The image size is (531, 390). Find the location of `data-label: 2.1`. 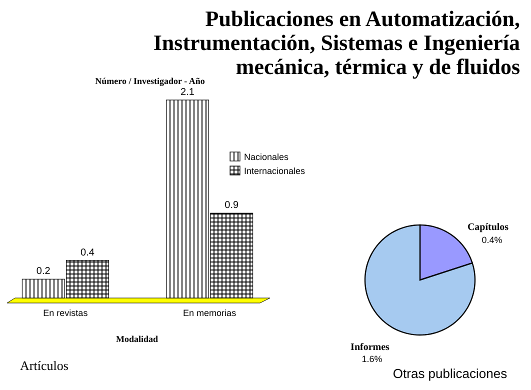

data-label: 2.1 is located at coordinates (187, 92).